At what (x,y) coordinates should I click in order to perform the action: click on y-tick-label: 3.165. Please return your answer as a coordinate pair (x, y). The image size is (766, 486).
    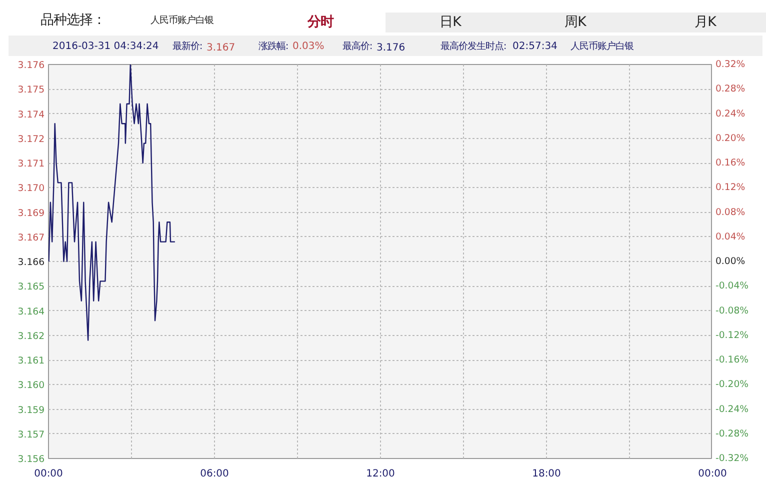
    Looking at the image, I should click on (31, 287).